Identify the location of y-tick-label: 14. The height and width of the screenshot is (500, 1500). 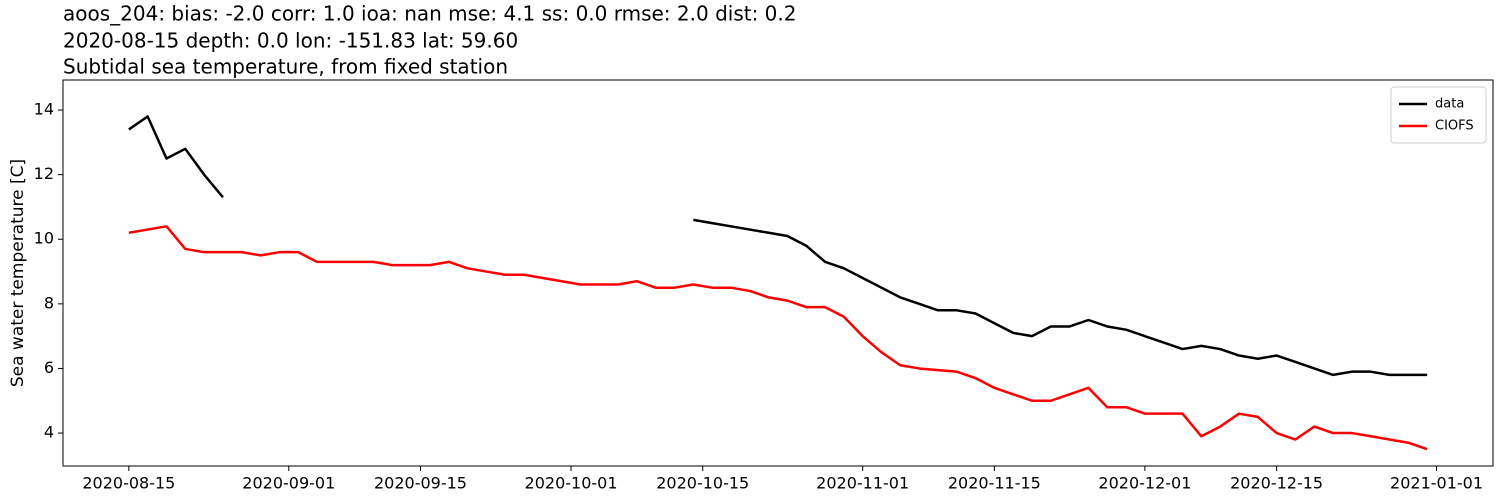
(44, 109).